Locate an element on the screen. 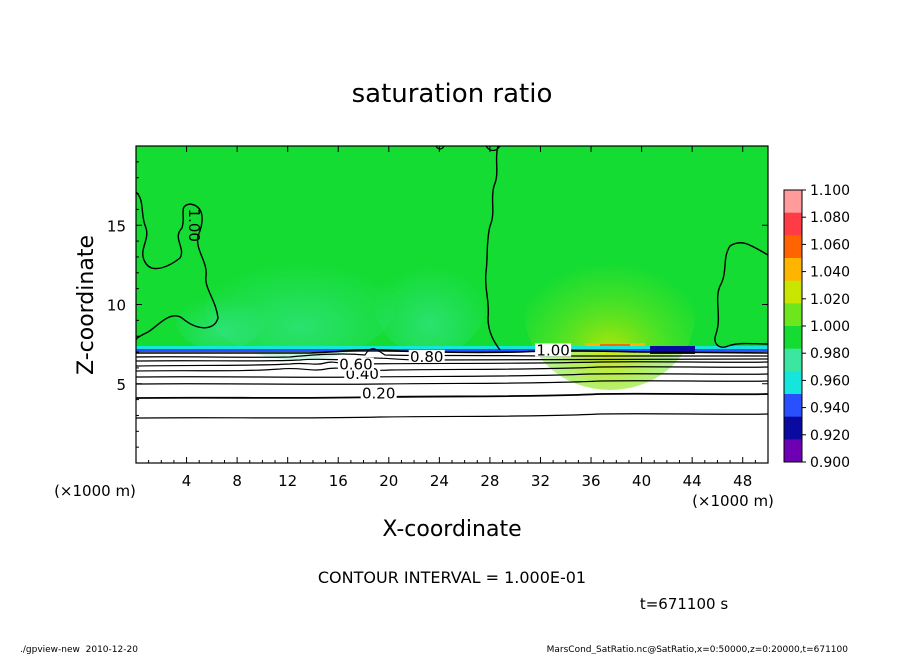  y-tick-label: 5 is located at coordinates (121, 385).